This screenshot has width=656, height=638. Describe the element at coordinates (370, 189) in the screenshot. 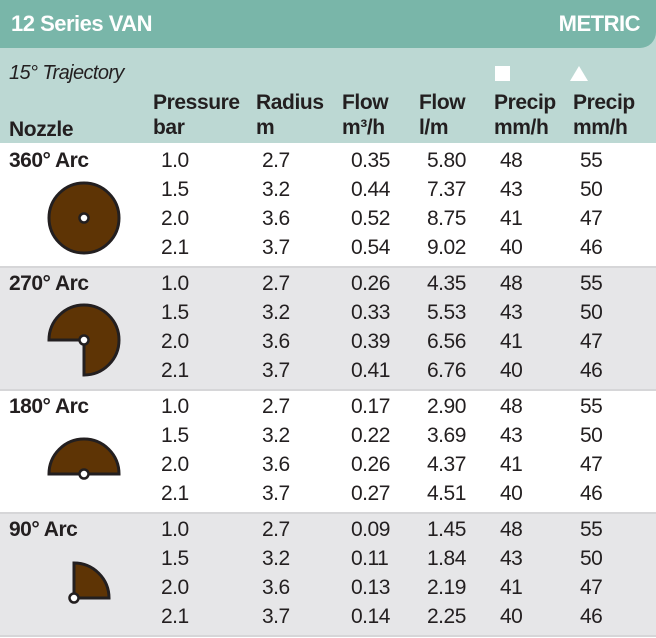

I see `table-cell: 0.44` at that location.